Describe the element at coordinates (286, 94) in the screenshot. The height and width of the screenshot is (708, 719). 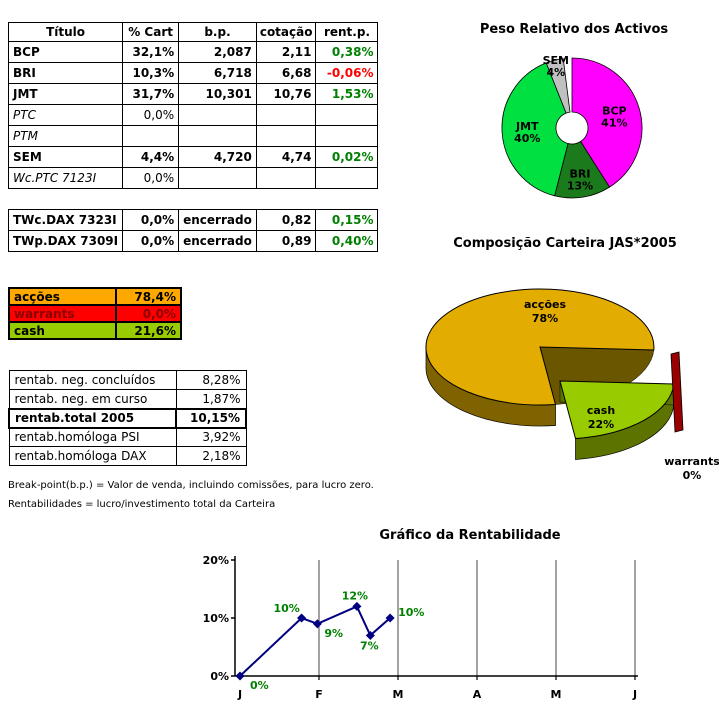
I see `cell-cotacao: 10,76` at that location.